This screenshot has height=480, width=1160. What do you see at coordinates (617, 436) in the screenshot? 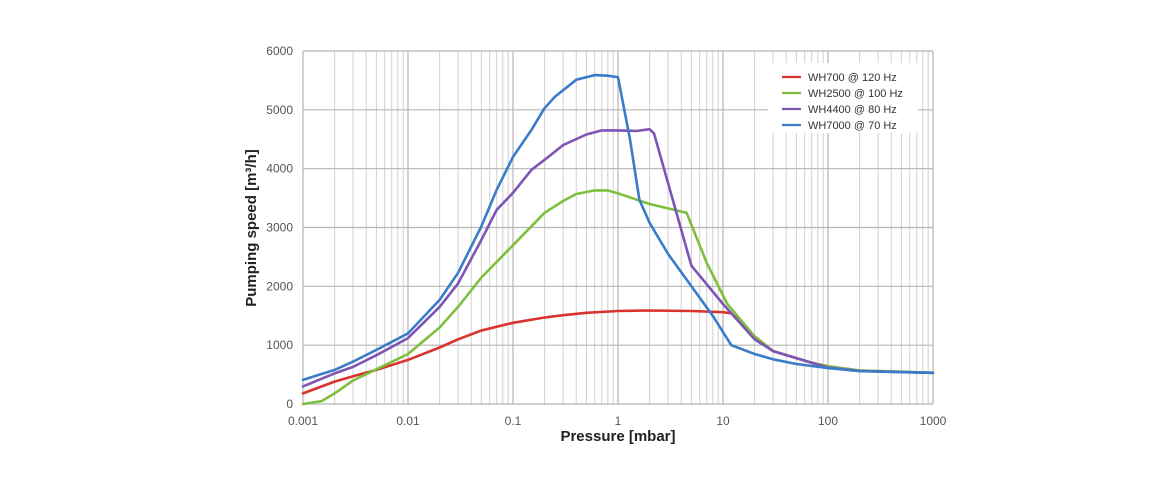
I see `x-axis-label: Pressure [mbar]` at bounding box center [617, 436].